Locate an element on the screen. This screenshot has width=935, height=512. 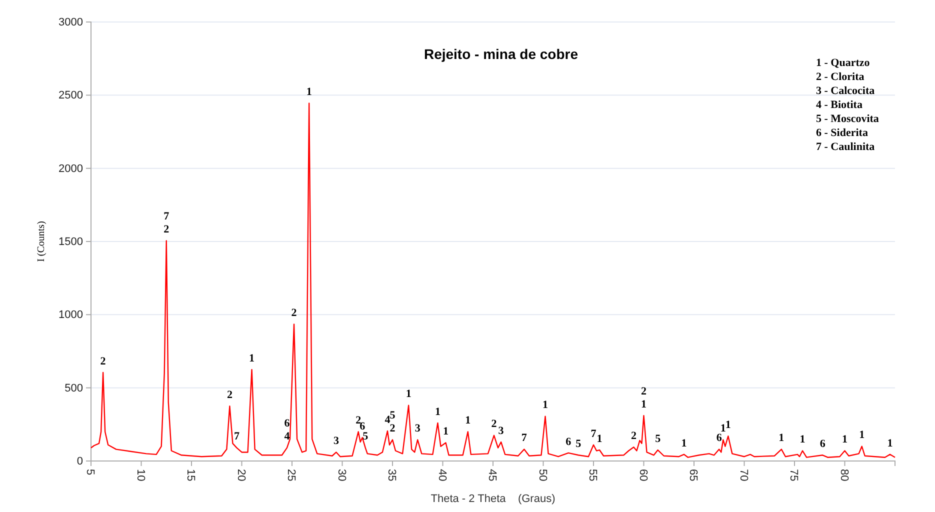
y-tick-label: 500 is located at coordinates (73, 388).